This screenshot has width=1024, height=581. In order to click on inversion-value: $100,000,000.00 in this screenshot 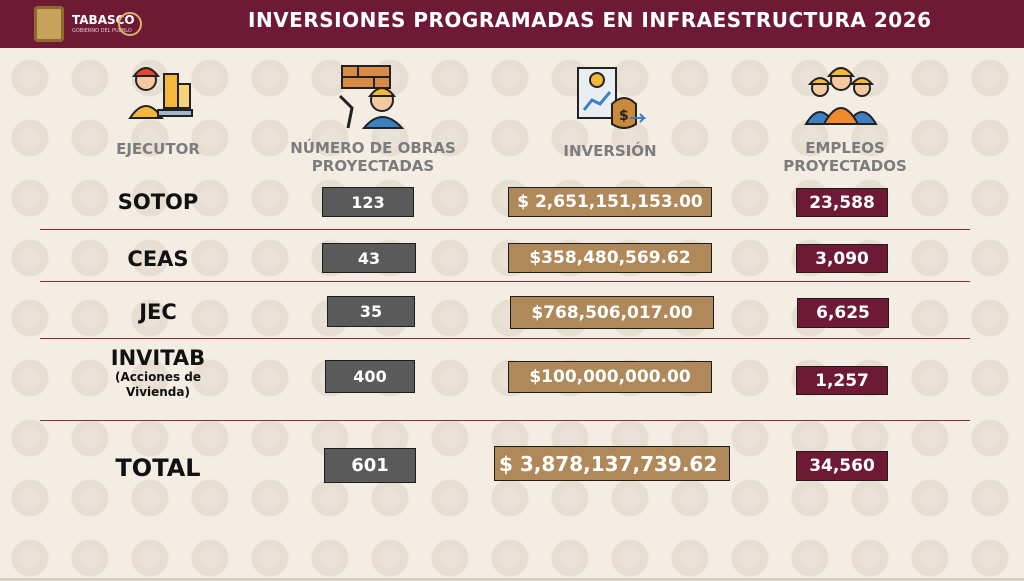, I will do `click(610, 377)`.